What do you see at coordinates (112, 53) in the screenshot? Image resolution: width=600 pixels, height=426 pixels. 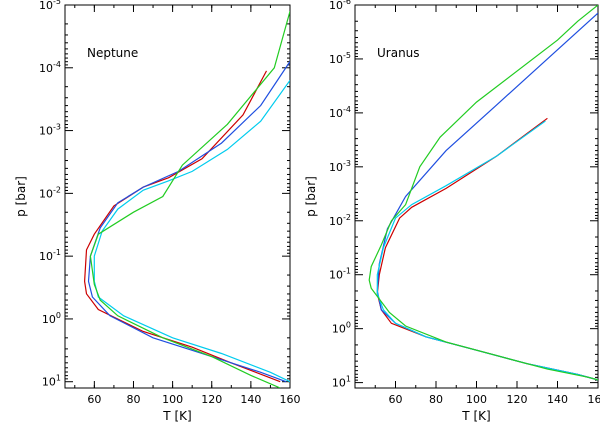 I see `planet-label: Neptune` at bounding box center [112, 53].